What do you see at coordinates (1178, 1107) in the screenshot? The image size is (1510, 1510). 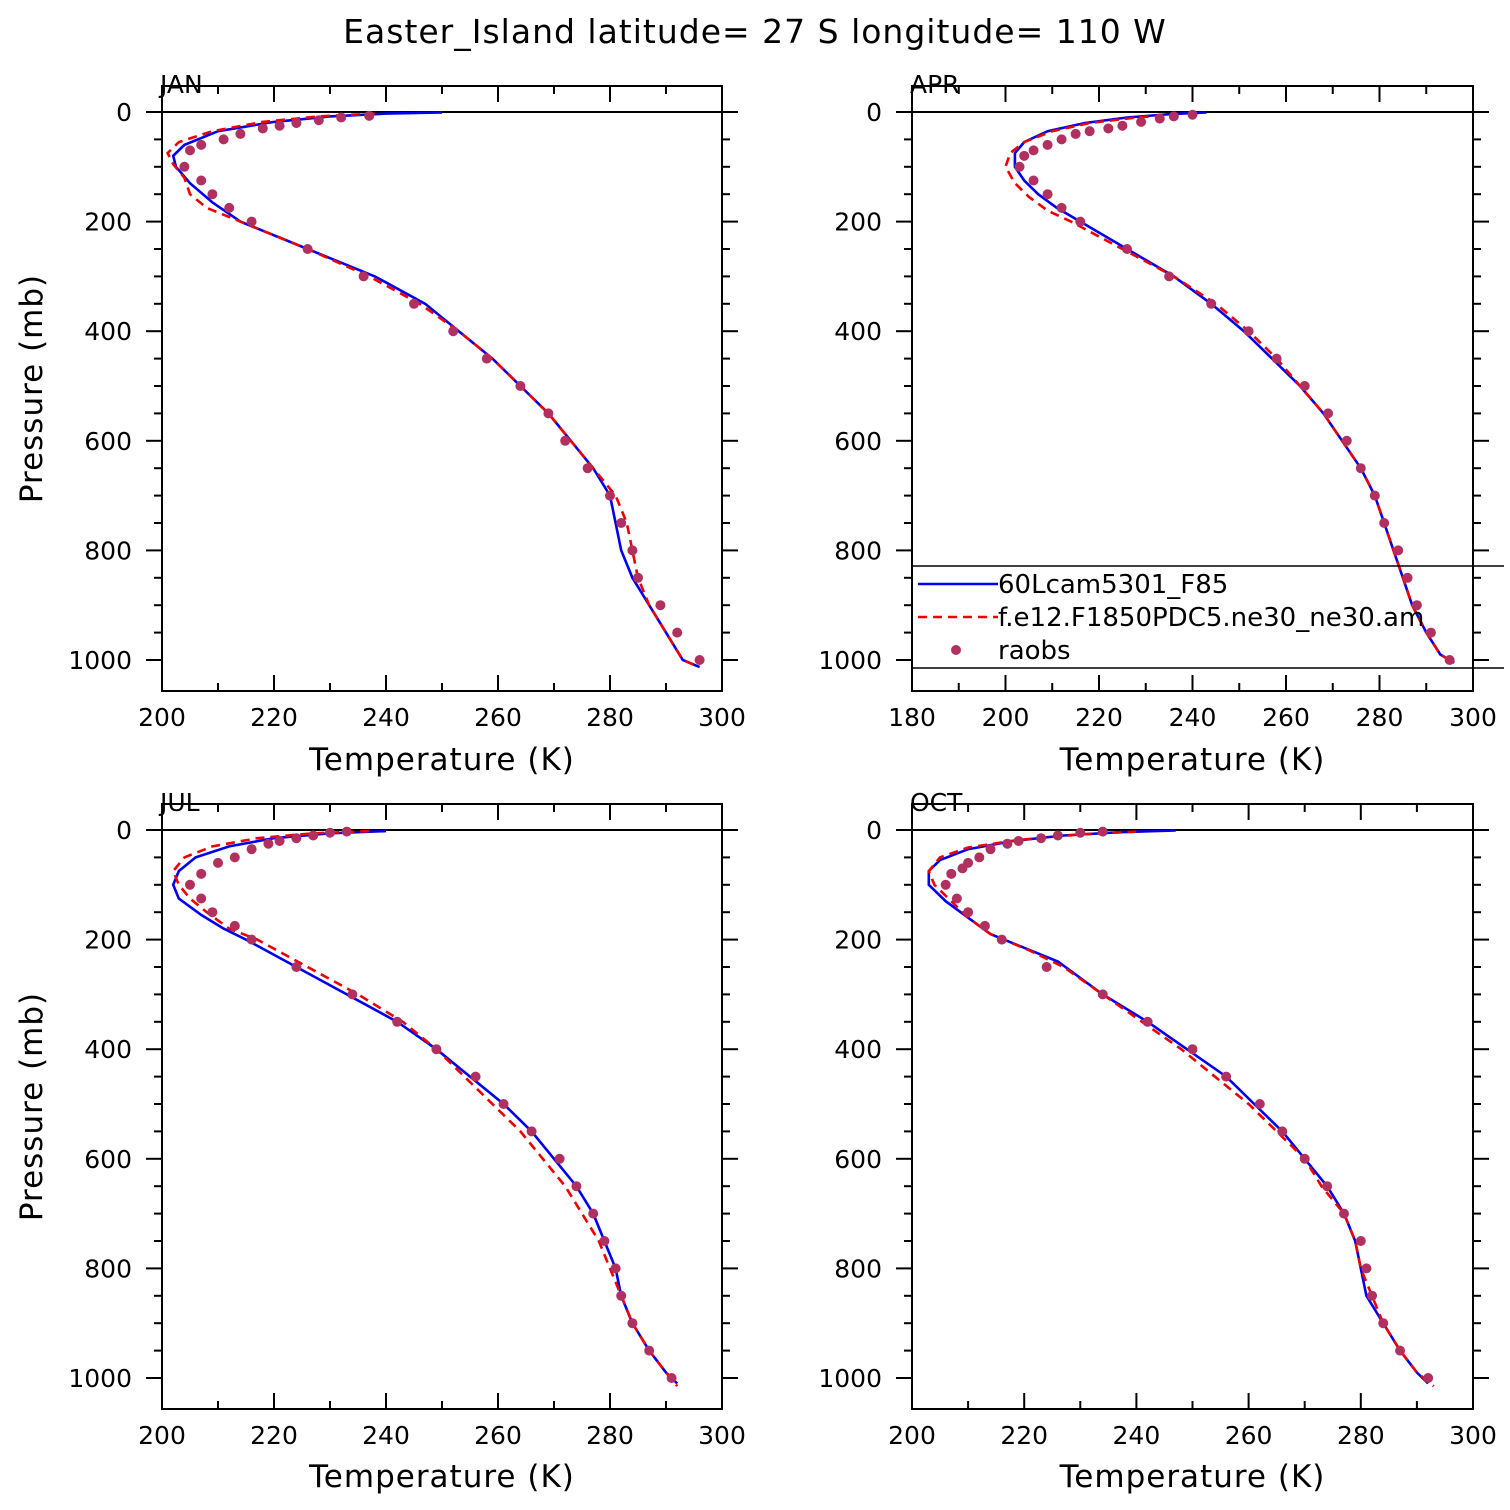 I see `series-line-60lcam` at bounding box center [1178, 1107].